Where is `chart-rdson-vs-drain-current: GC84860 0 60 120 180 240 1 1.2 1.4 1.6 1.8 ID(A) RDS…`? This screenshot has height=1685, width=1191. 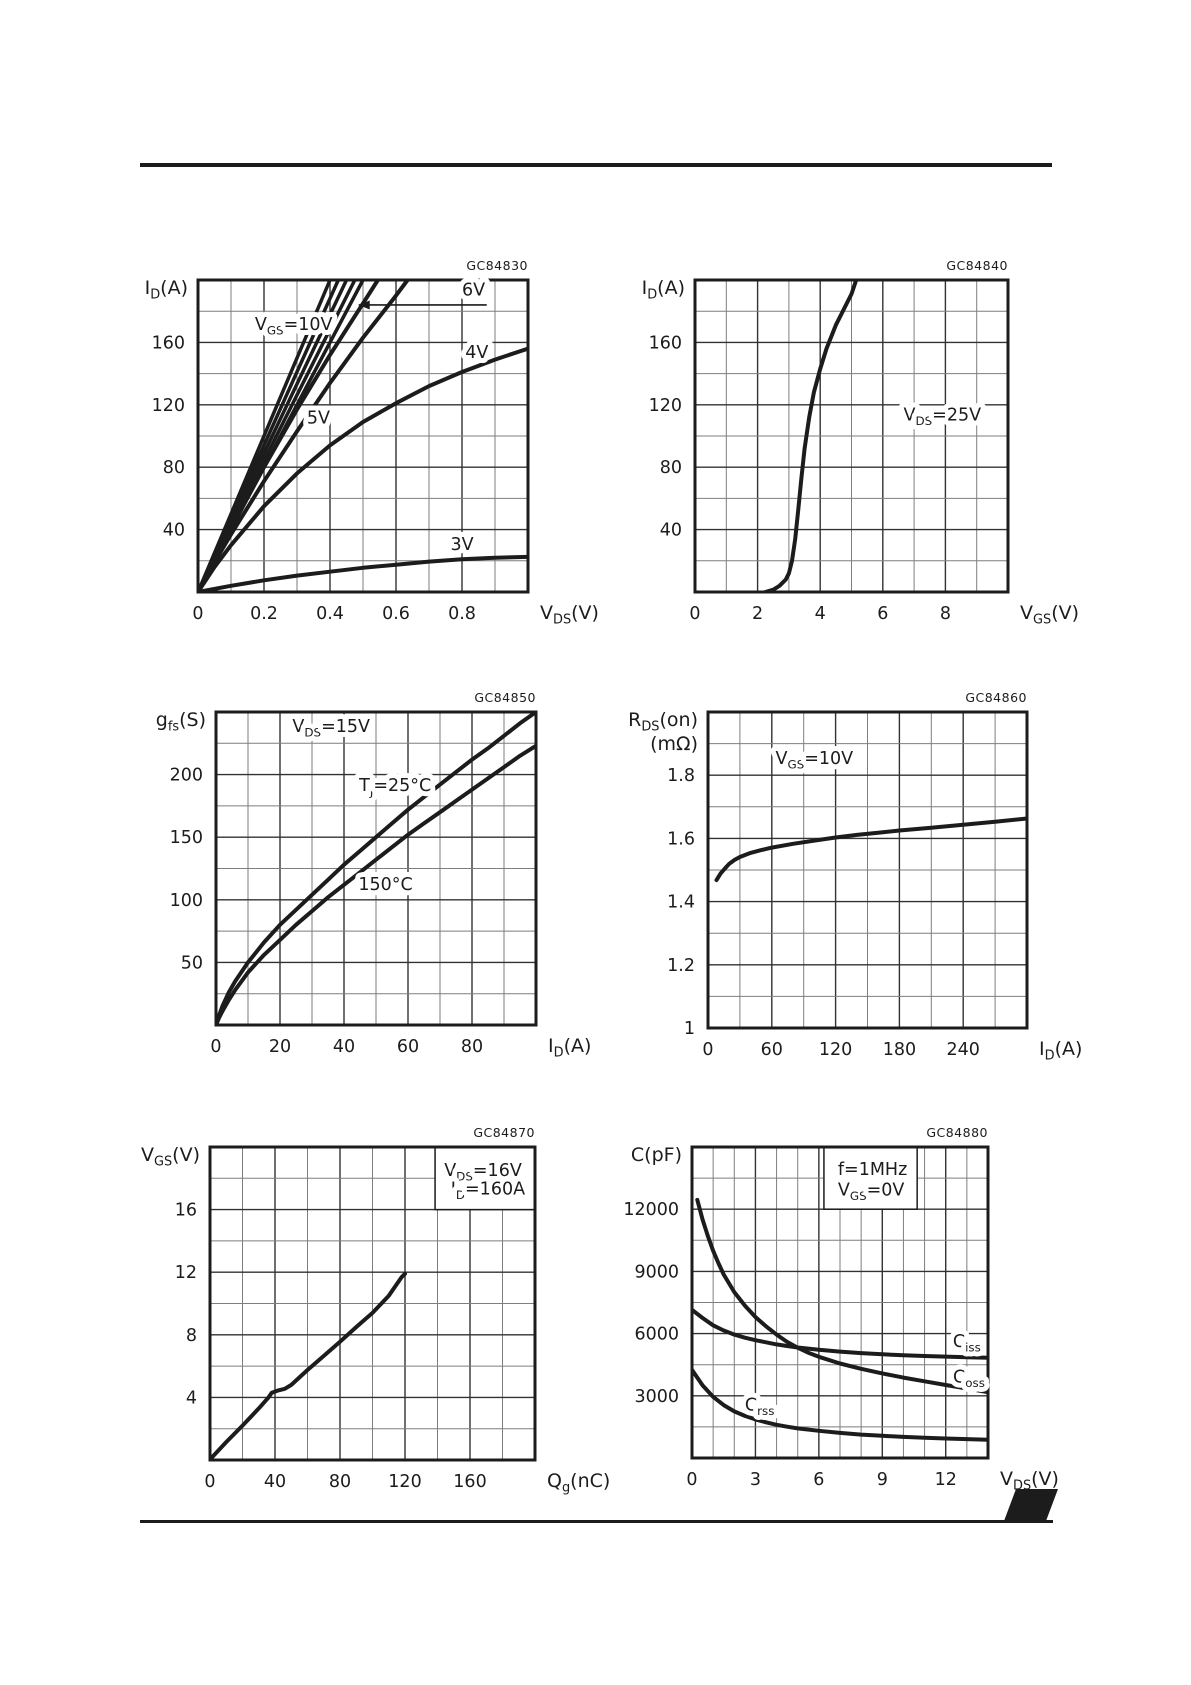 chart-rdson-vs-drain-current: GC84860 0 60 120 180 240 1 1.2 1.4 1.6 1.8 ID(A) RDS… is located at coordinates (869, 873).